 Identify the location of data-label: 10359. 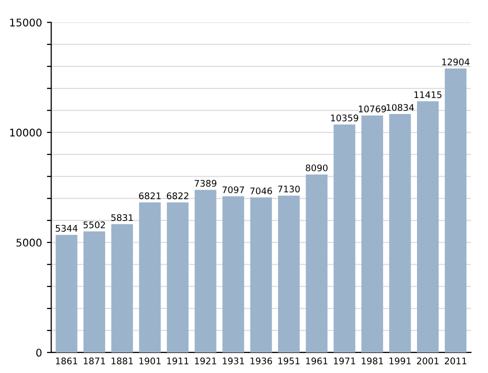
(344, 118).